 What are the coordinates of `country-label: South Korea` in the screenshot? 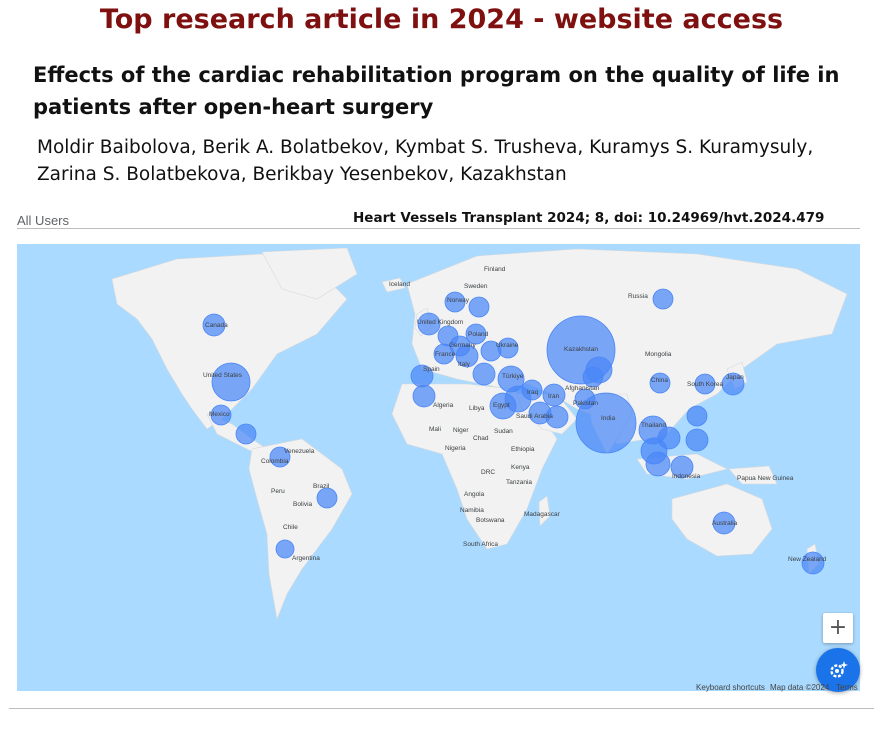 It's located at (705, 384).